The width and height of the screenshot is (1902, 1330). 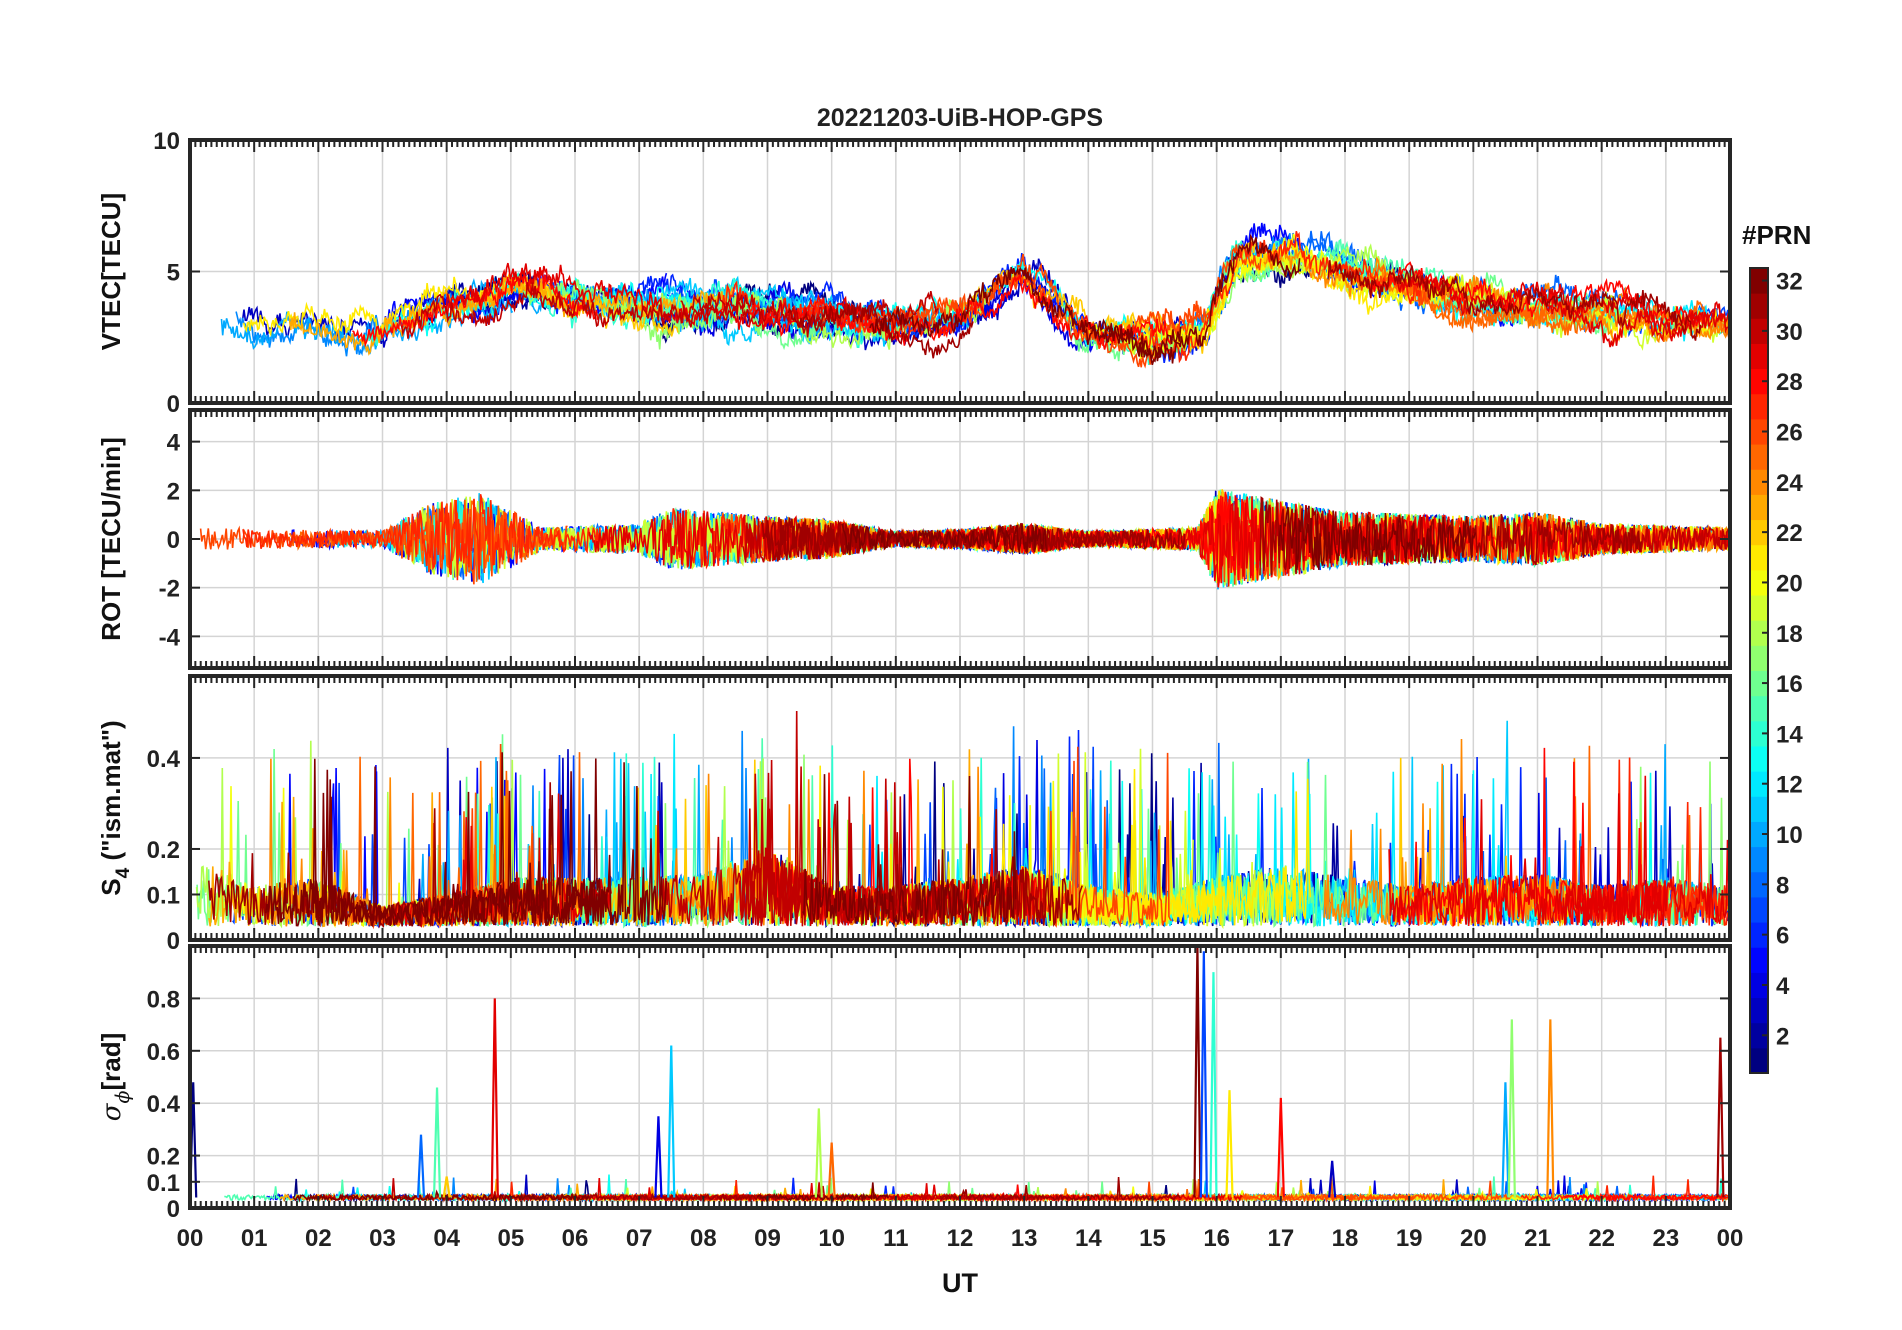 I want to click on y-tick-label: 0.6, so click(x=163, y=1052).